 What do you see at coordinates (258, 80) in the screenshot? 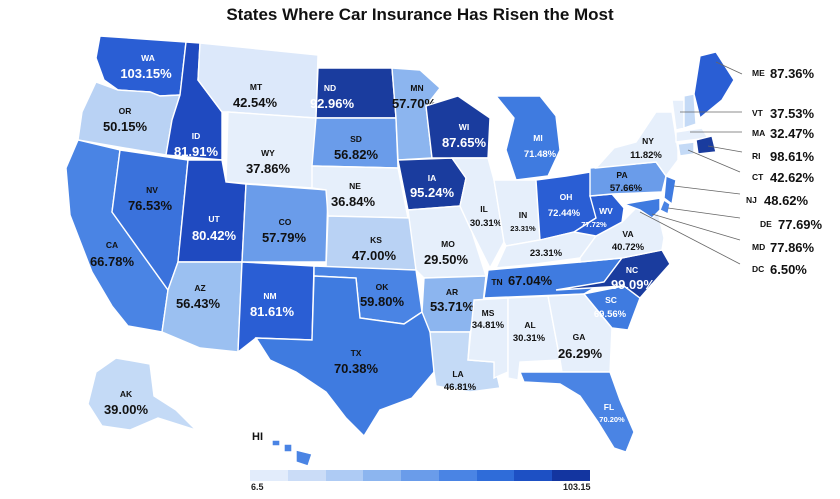
I see `state-mt: MT 42.54%` at bounding box center [258, 80].